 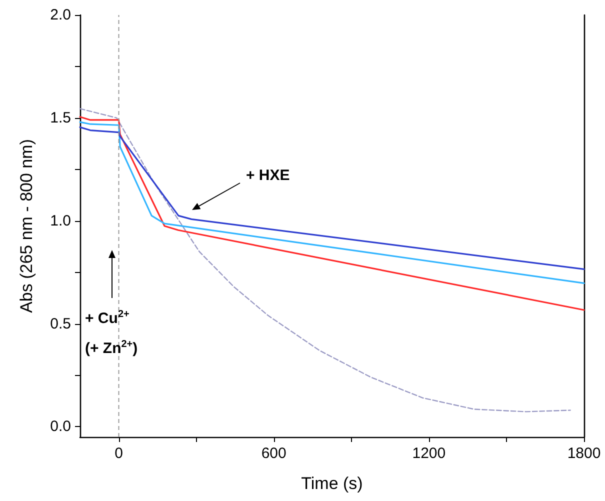 I want to click on text: + Cu$^{2+}$ (+ Zn$^{2+}$), so click(x=111, y=333).